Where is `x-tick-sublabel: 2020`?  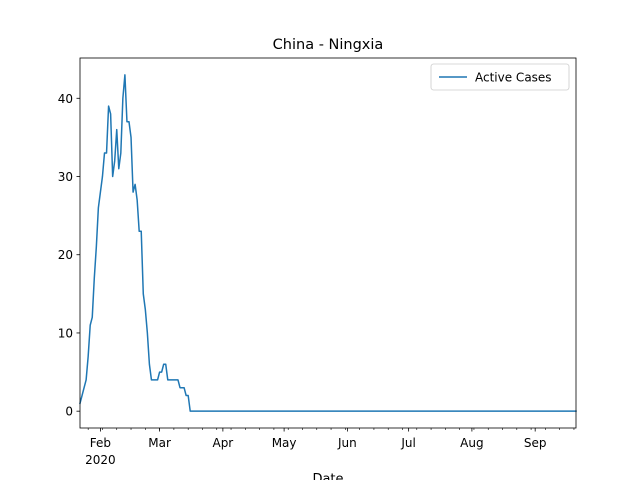
x-tick-sublabel: 2020 is located at coordinates (100, 460).